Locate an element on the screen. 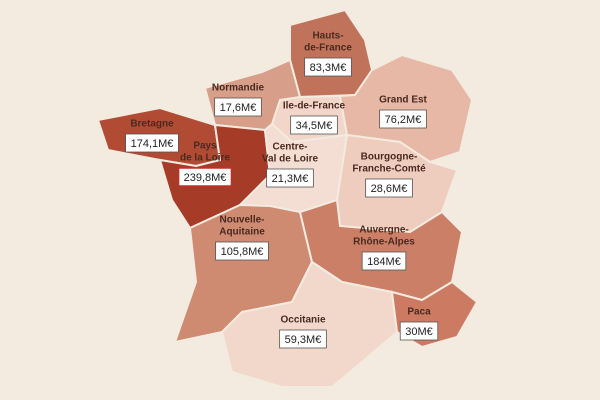 This screenshot has height=400, width=600. region-value: 83,3M€ is located at coordinates (328, 68).